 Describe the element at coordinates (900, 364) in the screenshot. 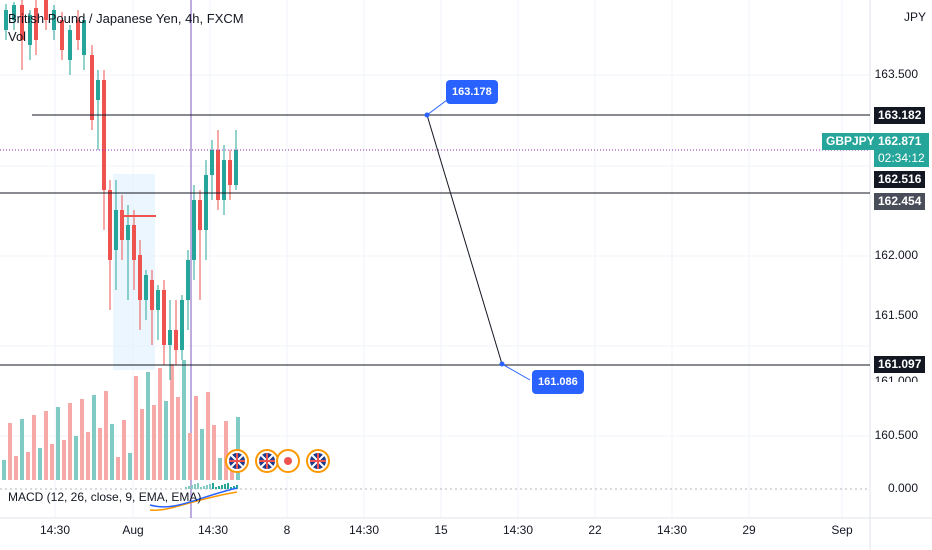

I see `level-price-tag-bottom: 161.097` at that location.